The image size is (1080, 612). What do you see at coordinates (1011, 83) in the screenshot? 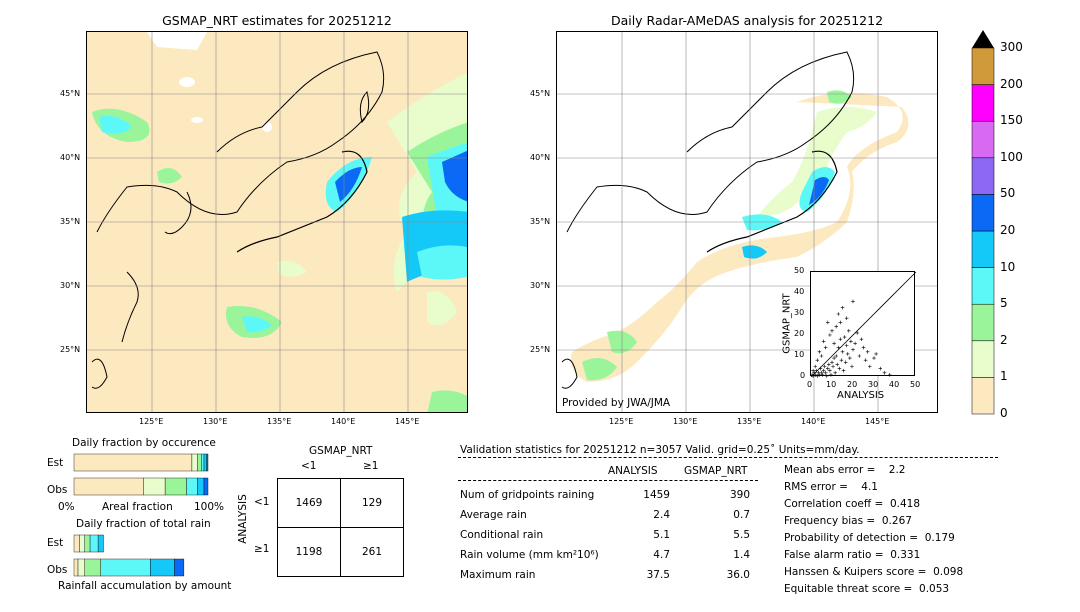
I see `colorbar-label: 200` at bounding box center [1011, 83].